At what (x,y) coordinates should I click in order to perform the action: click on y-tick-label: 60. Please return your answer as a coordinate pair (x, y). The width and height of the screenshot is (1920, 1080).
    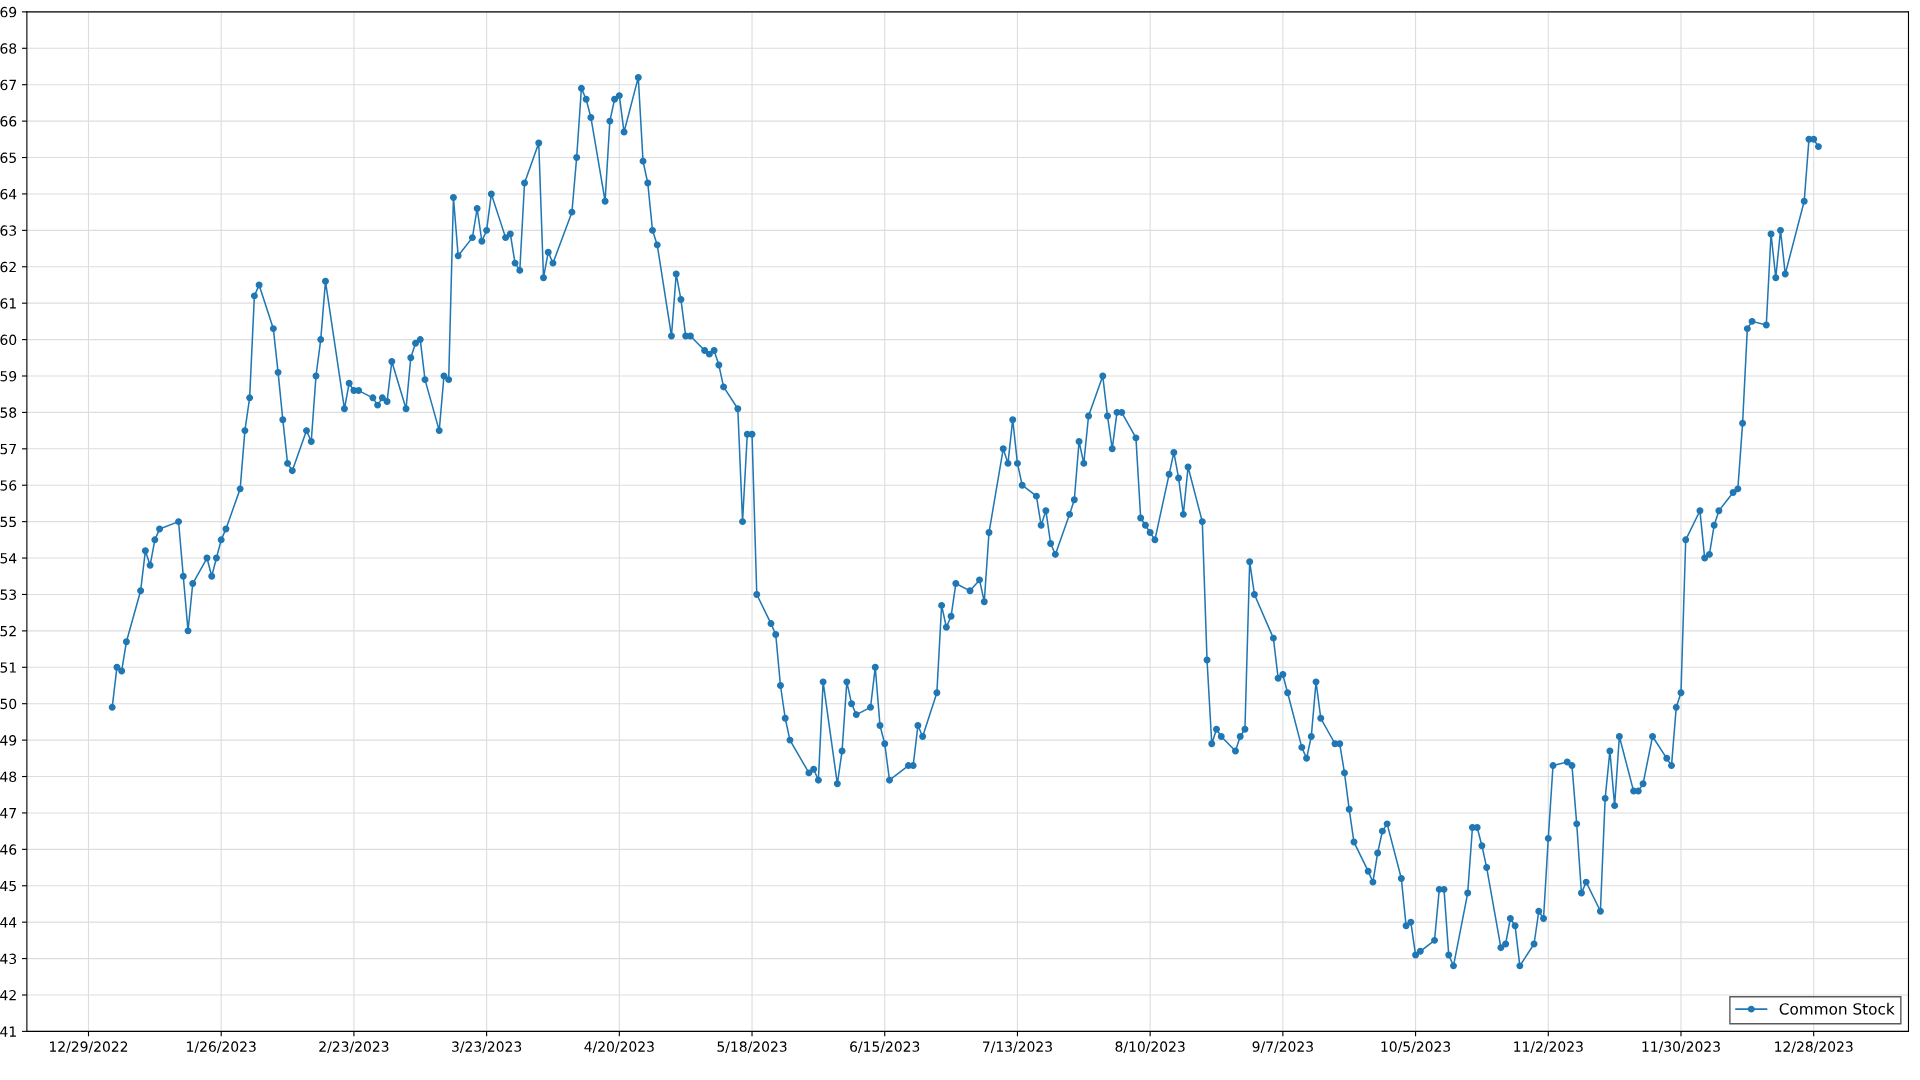
    Looking at the image, I should click on (8, 340).